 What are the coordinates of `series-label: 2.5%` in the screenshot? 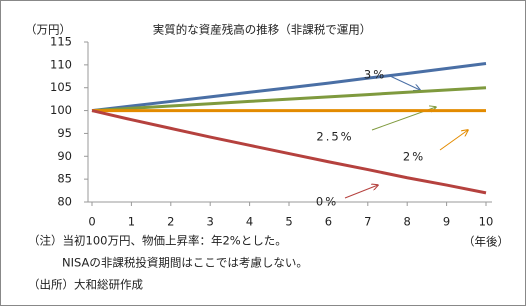 It's located at (334, 137).